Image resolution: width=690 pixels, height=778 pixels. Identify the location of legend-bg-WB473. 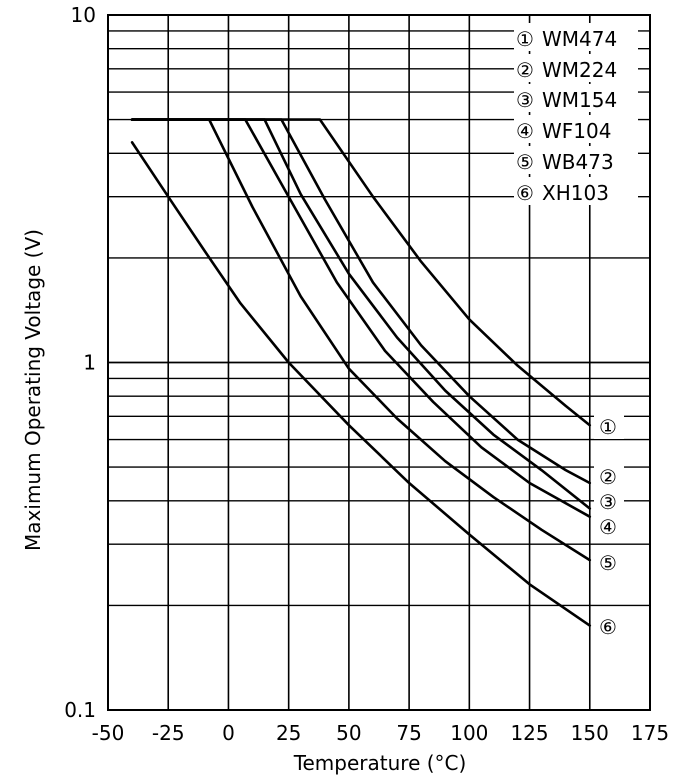
(576, 160).